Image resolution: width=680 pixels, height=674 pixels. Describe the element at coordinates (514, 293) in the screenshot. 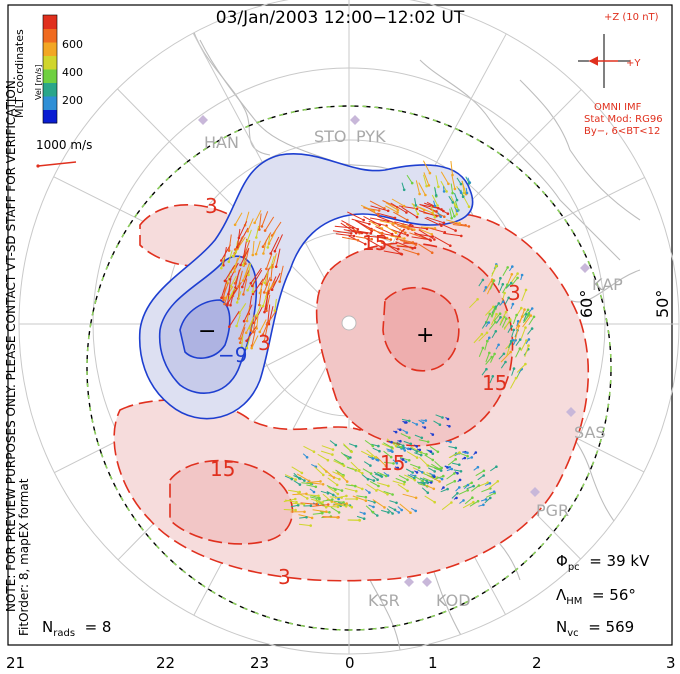

I see `contour-label: 3` at that location.